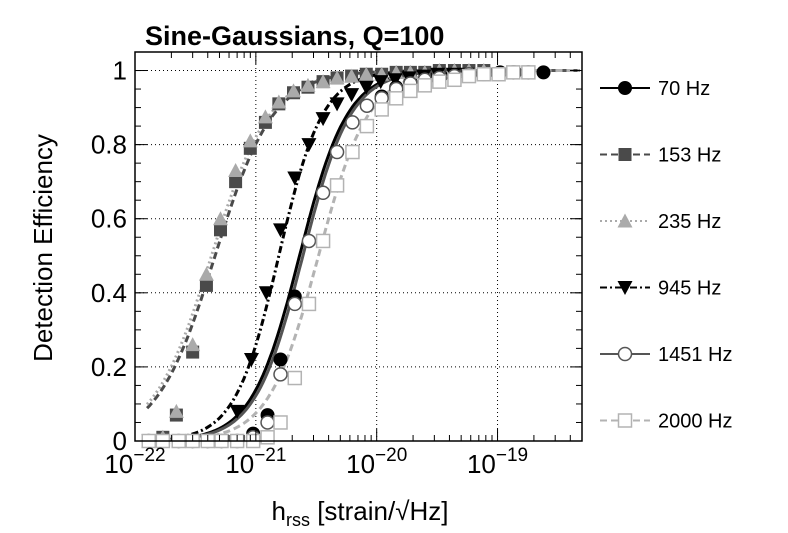 This screenshot has width=788, height=533. I want to click on legend: 70 Hz 153 Hz 235 Hz 945 Hz 1451 Hz 2000 Hz, so click(666, 255).